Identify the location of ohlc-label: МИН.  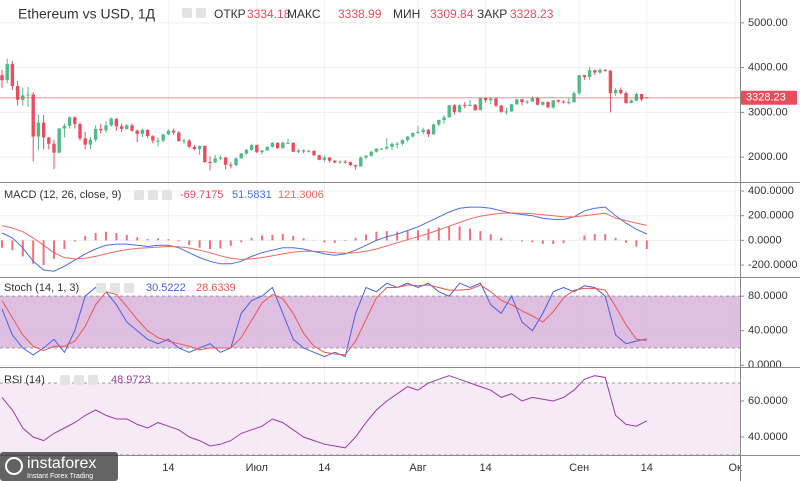
(406, 14).